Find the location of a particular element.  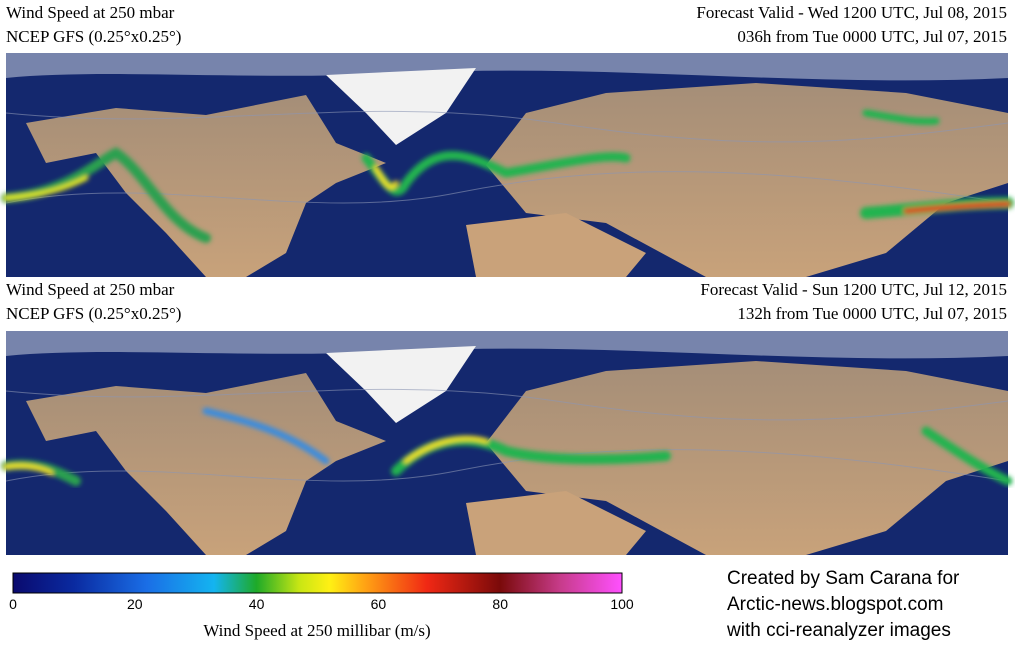

colorbar-tick-label: 60 is located at coordinates (379, 604).